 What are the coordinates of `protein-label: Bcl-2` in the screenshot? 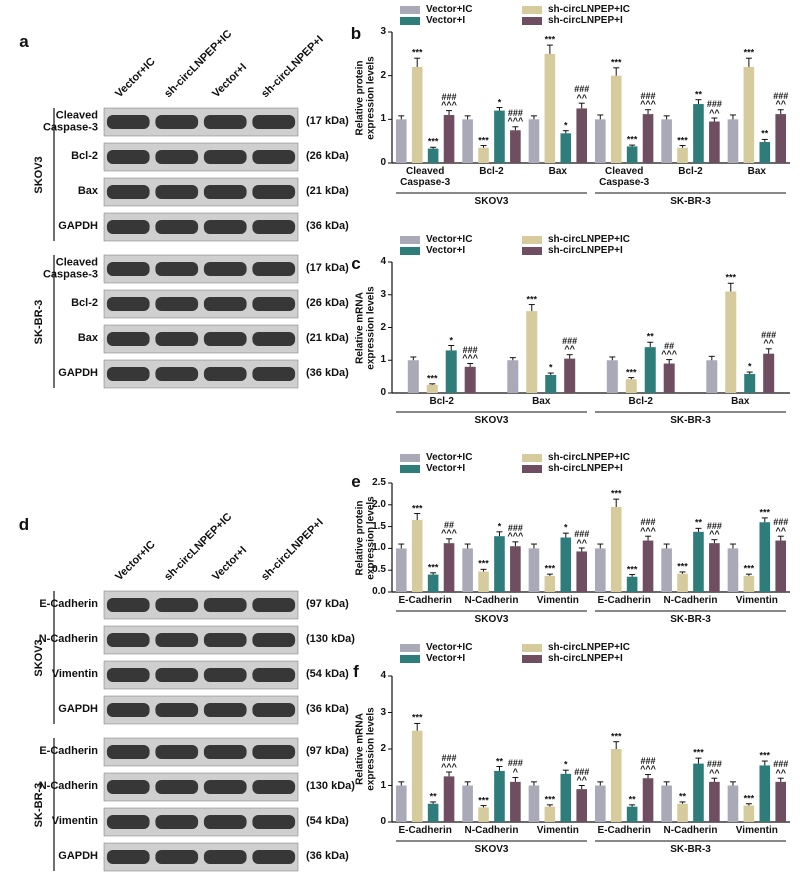 It's located at (84, 156).